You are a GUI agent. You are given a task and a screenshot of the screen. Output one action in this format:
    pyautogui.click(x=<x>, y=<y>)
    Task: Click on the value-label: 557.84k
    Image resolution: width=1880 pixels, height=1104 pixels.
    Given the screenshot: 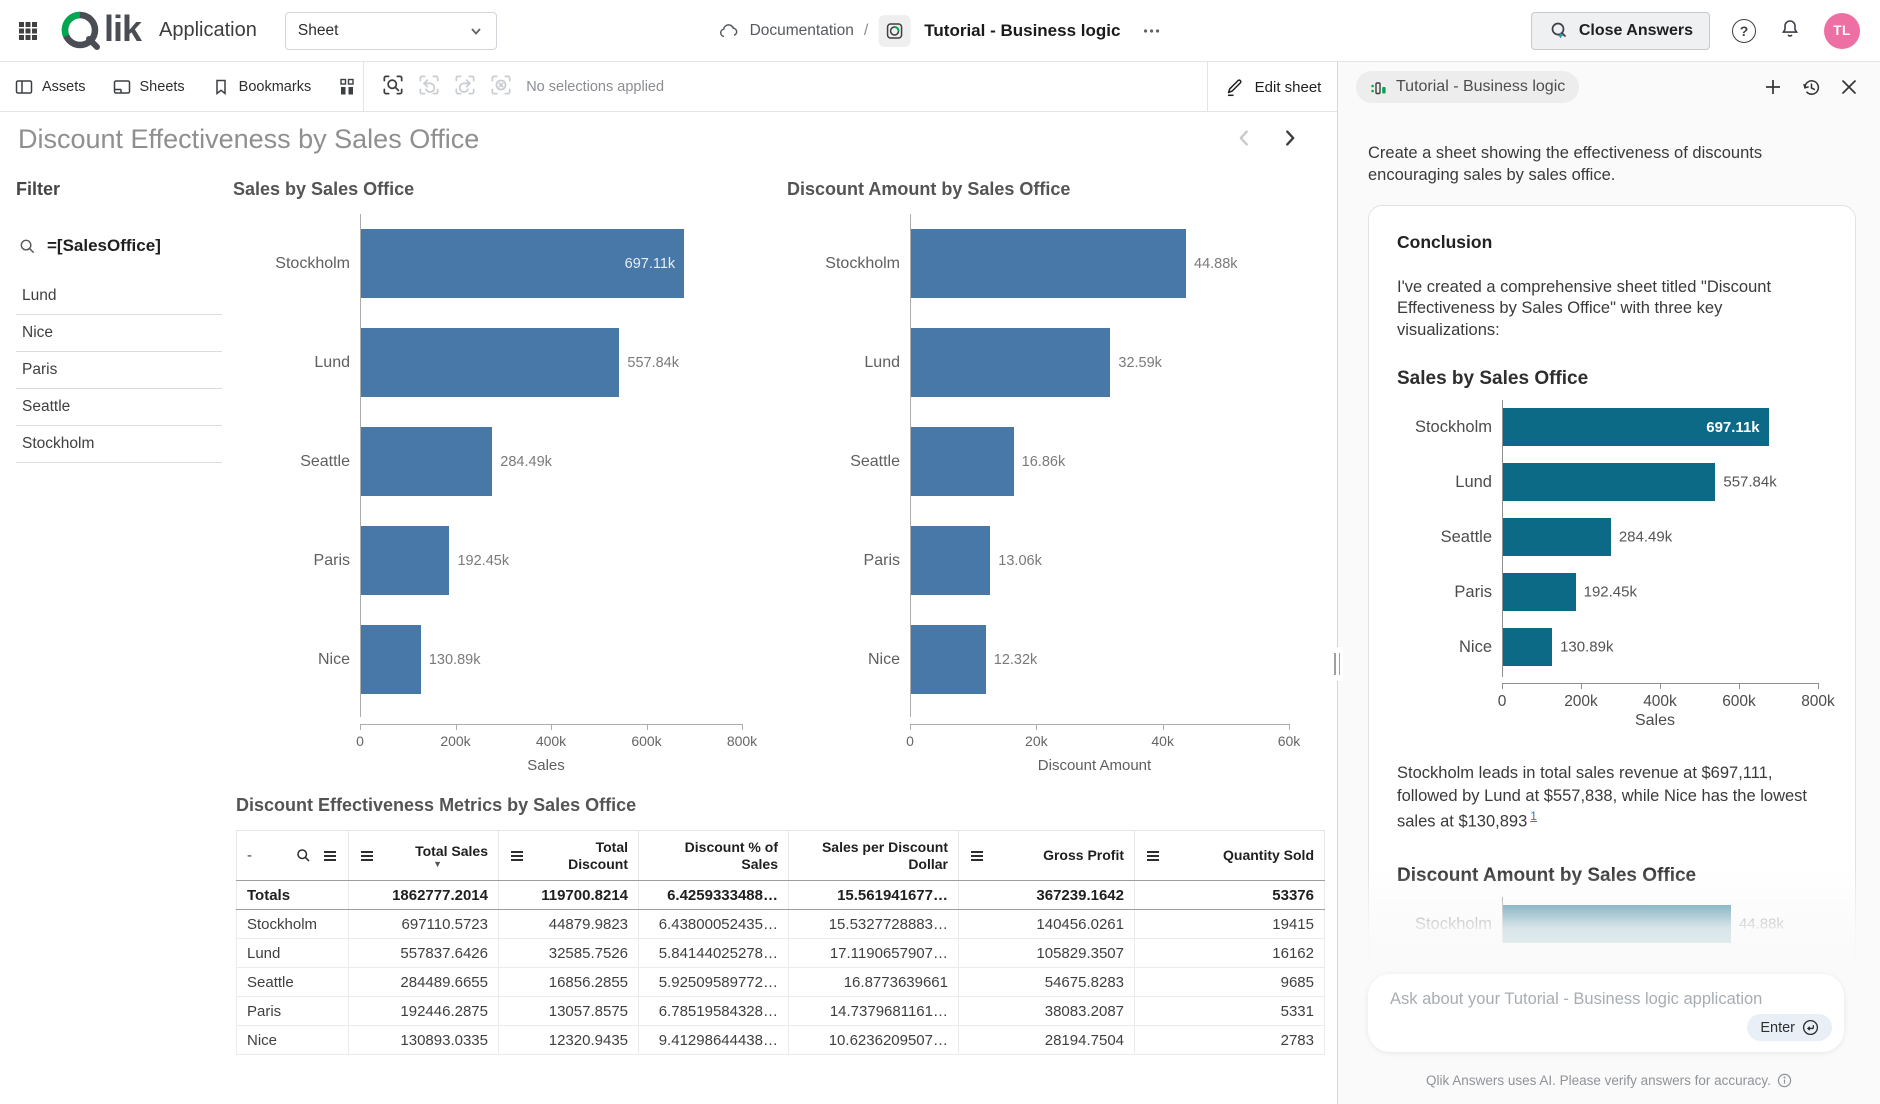 What is the action you would take?
    pyautogui.click(x=1750, y=482)
    